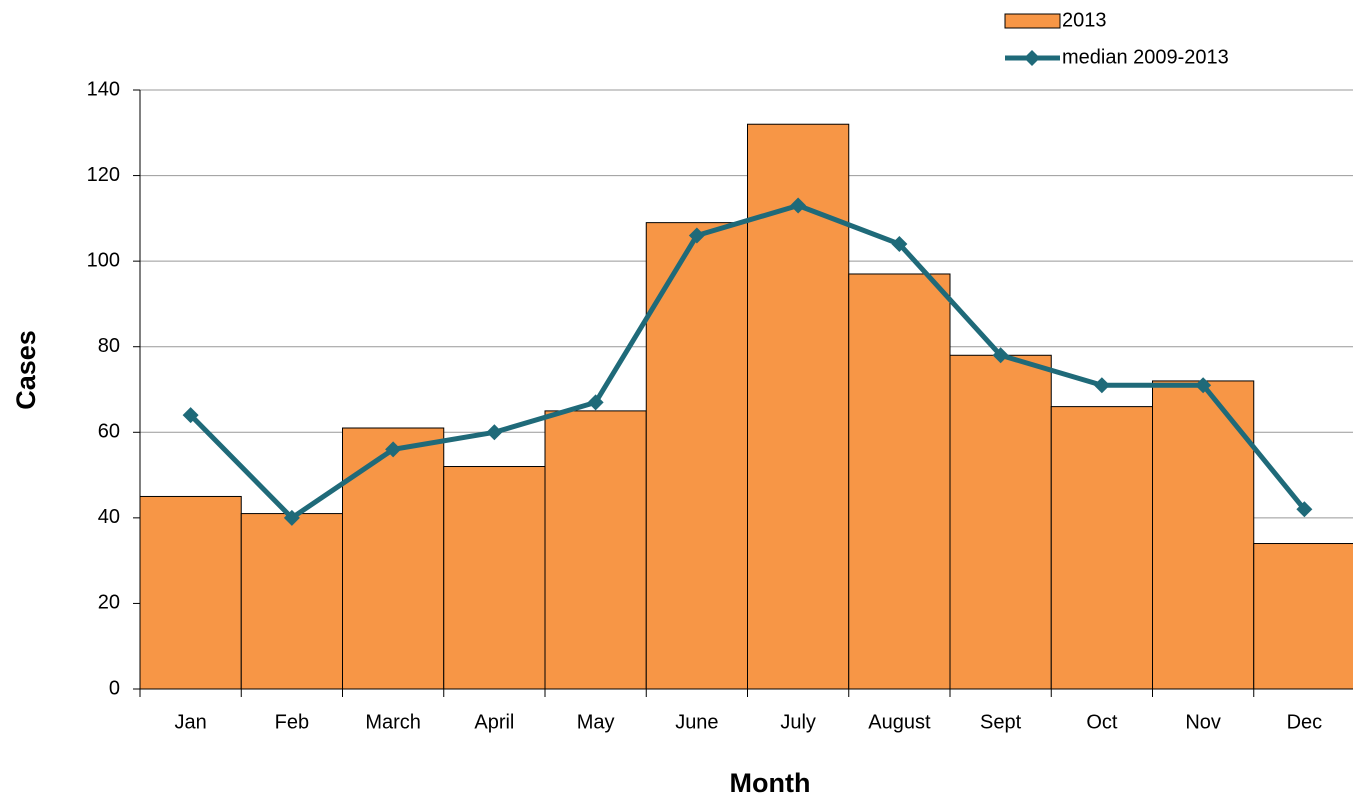  I want to click on y-tick-label: 60, so click(109, 432).